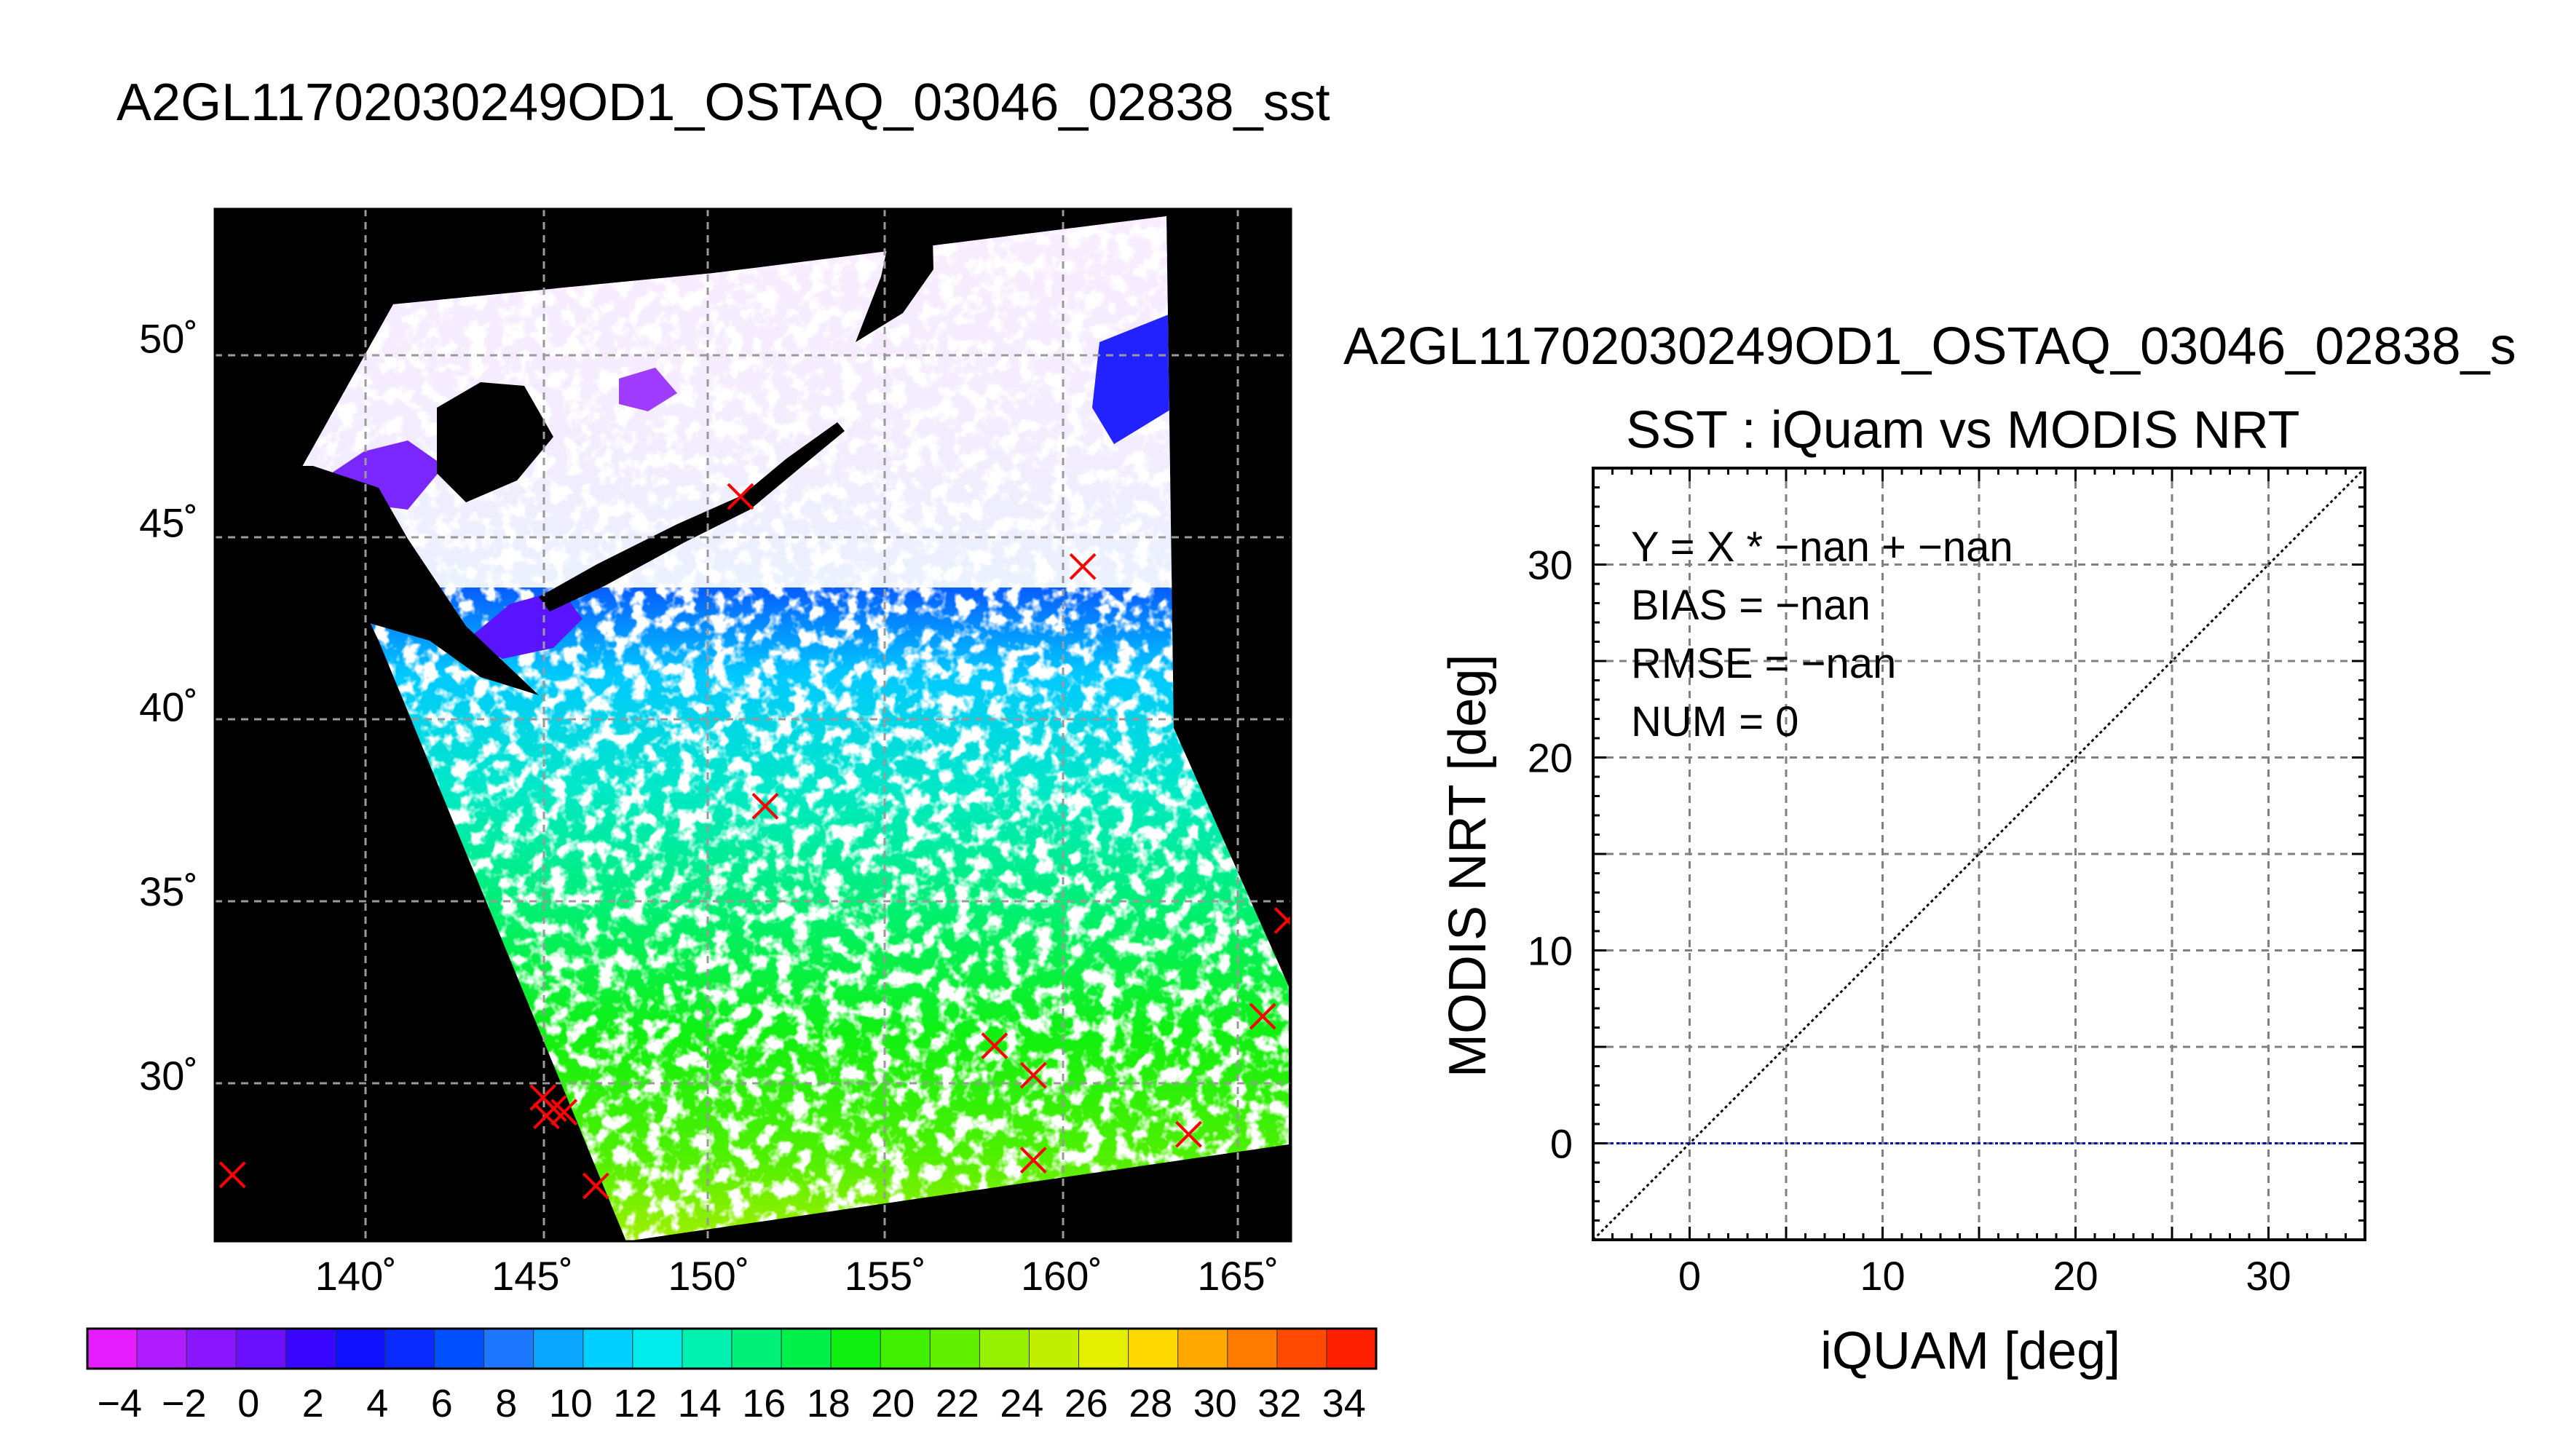  I want to click on scatter-y-tick-label: 0, so click(1561, 1144).